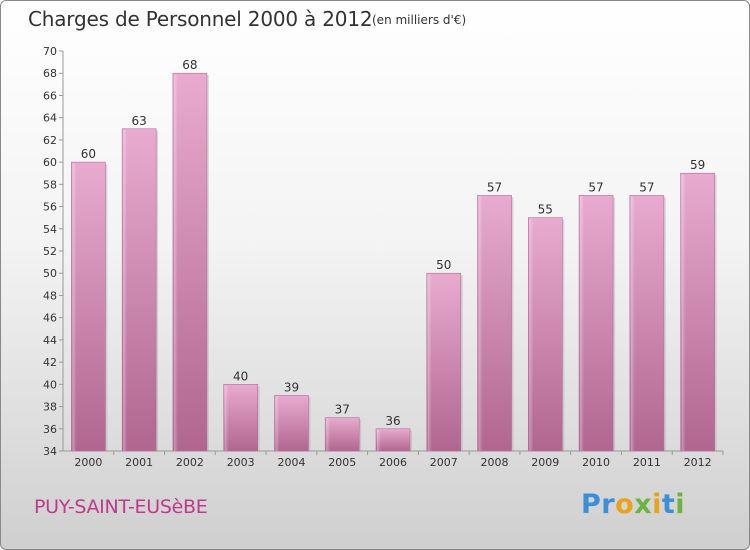 This screenshot has height=550, width=750. I want to click on y-tick-label: 40, so click(50, 384).